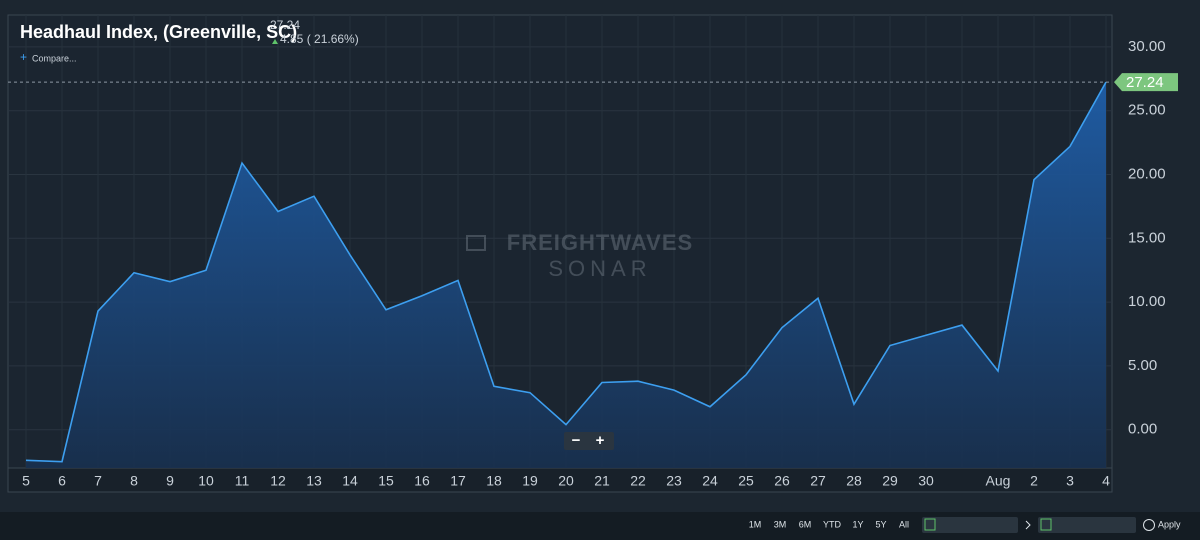 The width and height of the screenshot is (1200, 540). Describe the element at coordinates (832, 524) in the screenshot. I see `range-button: YTD` at that location.